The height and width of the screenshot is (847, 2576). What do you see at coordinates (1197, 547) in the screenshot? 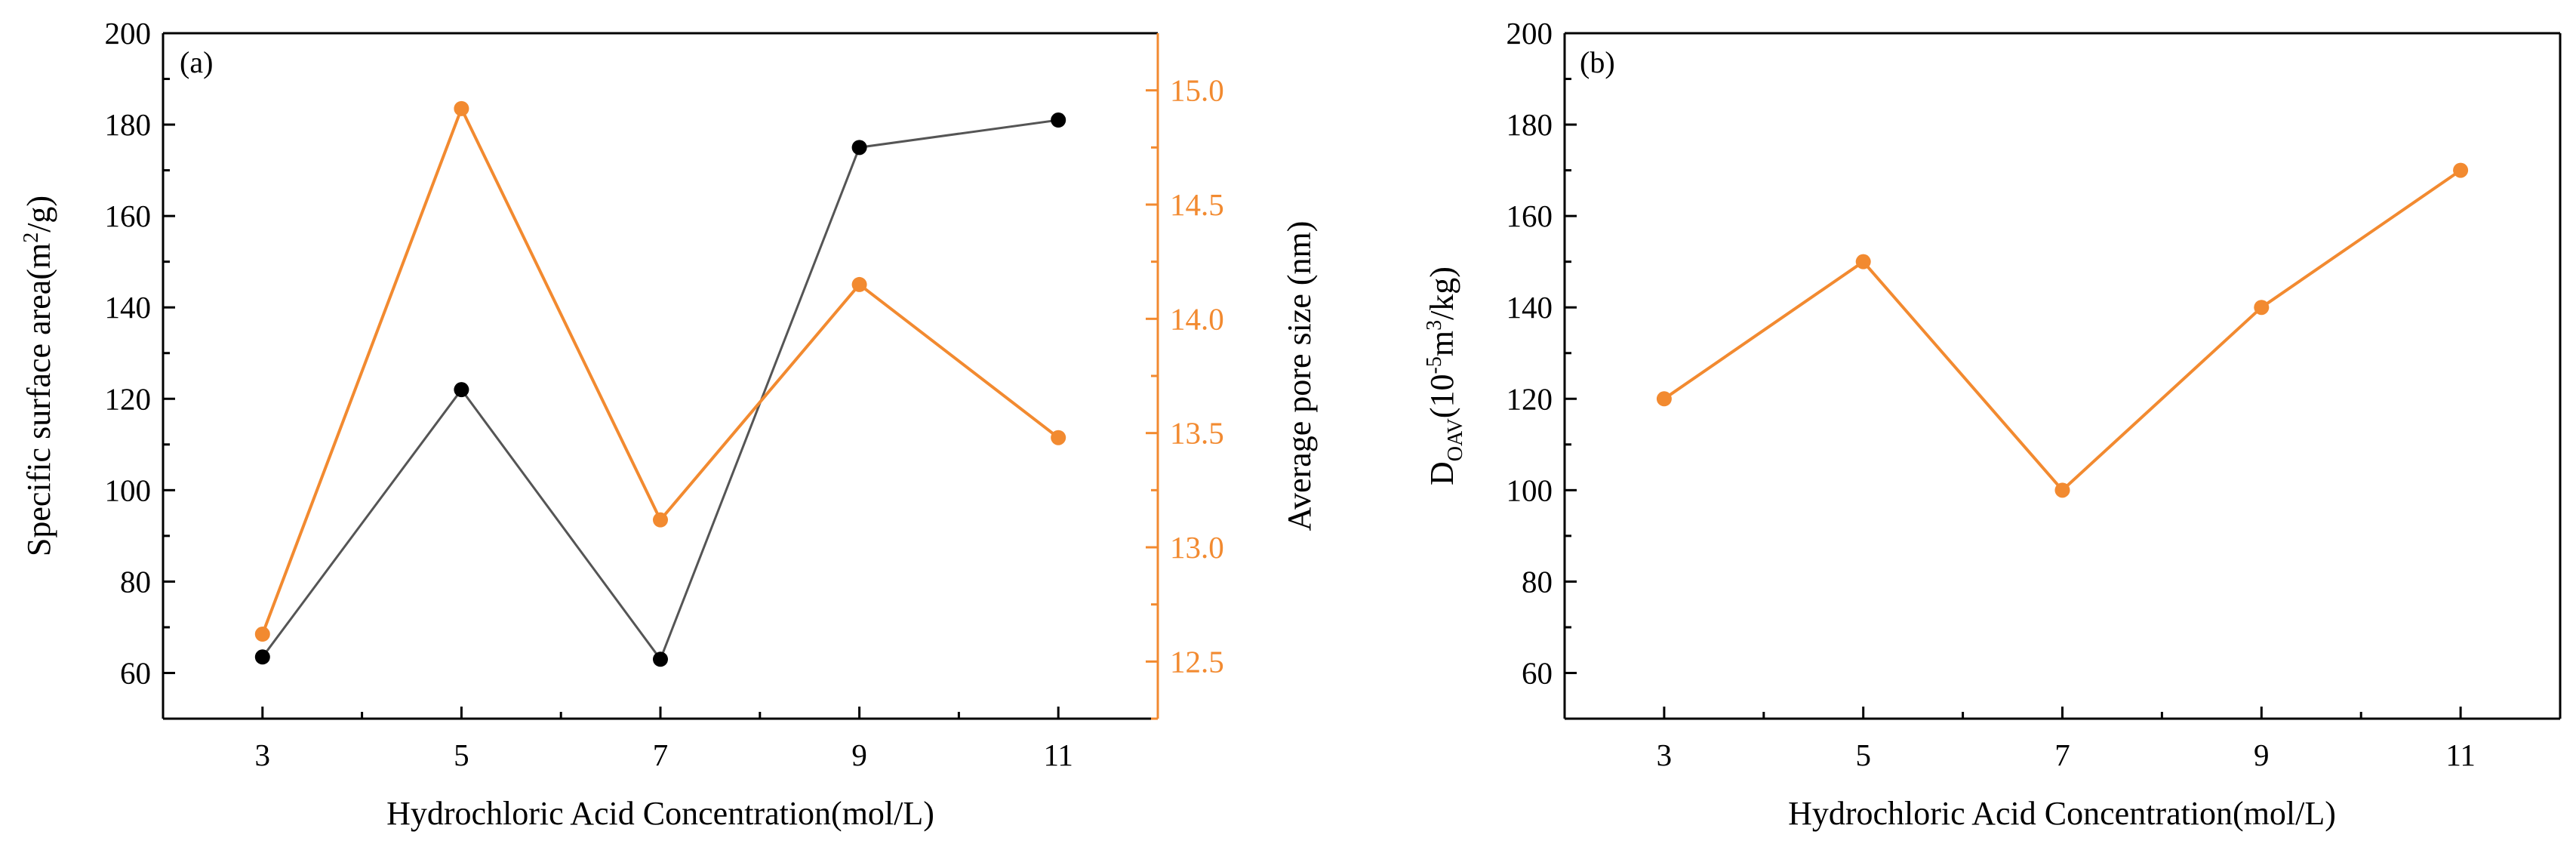
I see `right-y-tick-label: 13.0` at bounding box center [1197, 547].